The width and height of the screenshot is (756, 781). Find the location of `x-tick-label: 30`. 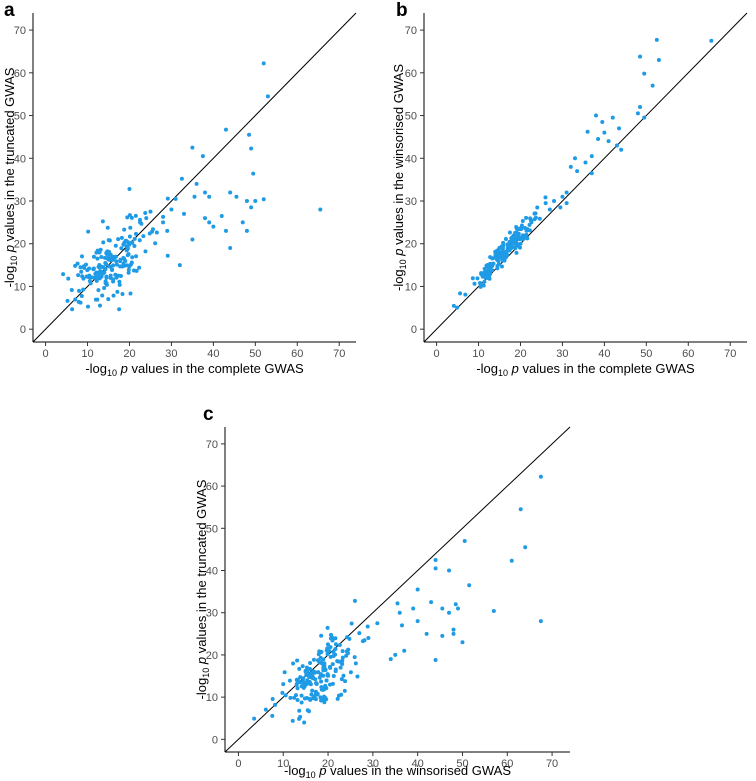

x-tick-label: 30 is located at coordinates (171, 354).